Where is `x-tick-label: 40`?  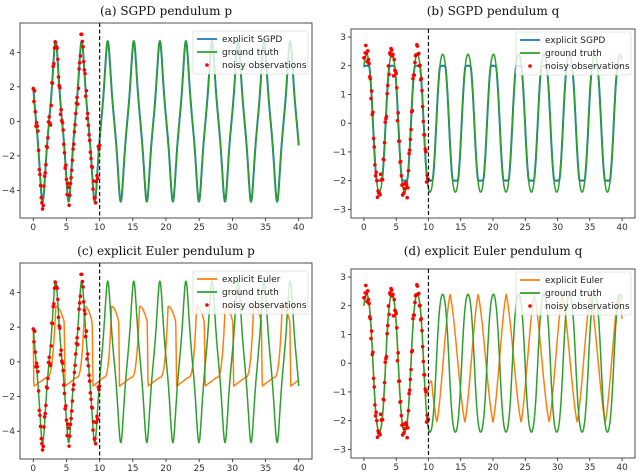
x-tick-label: 40 is located at coordinates (622, 228).